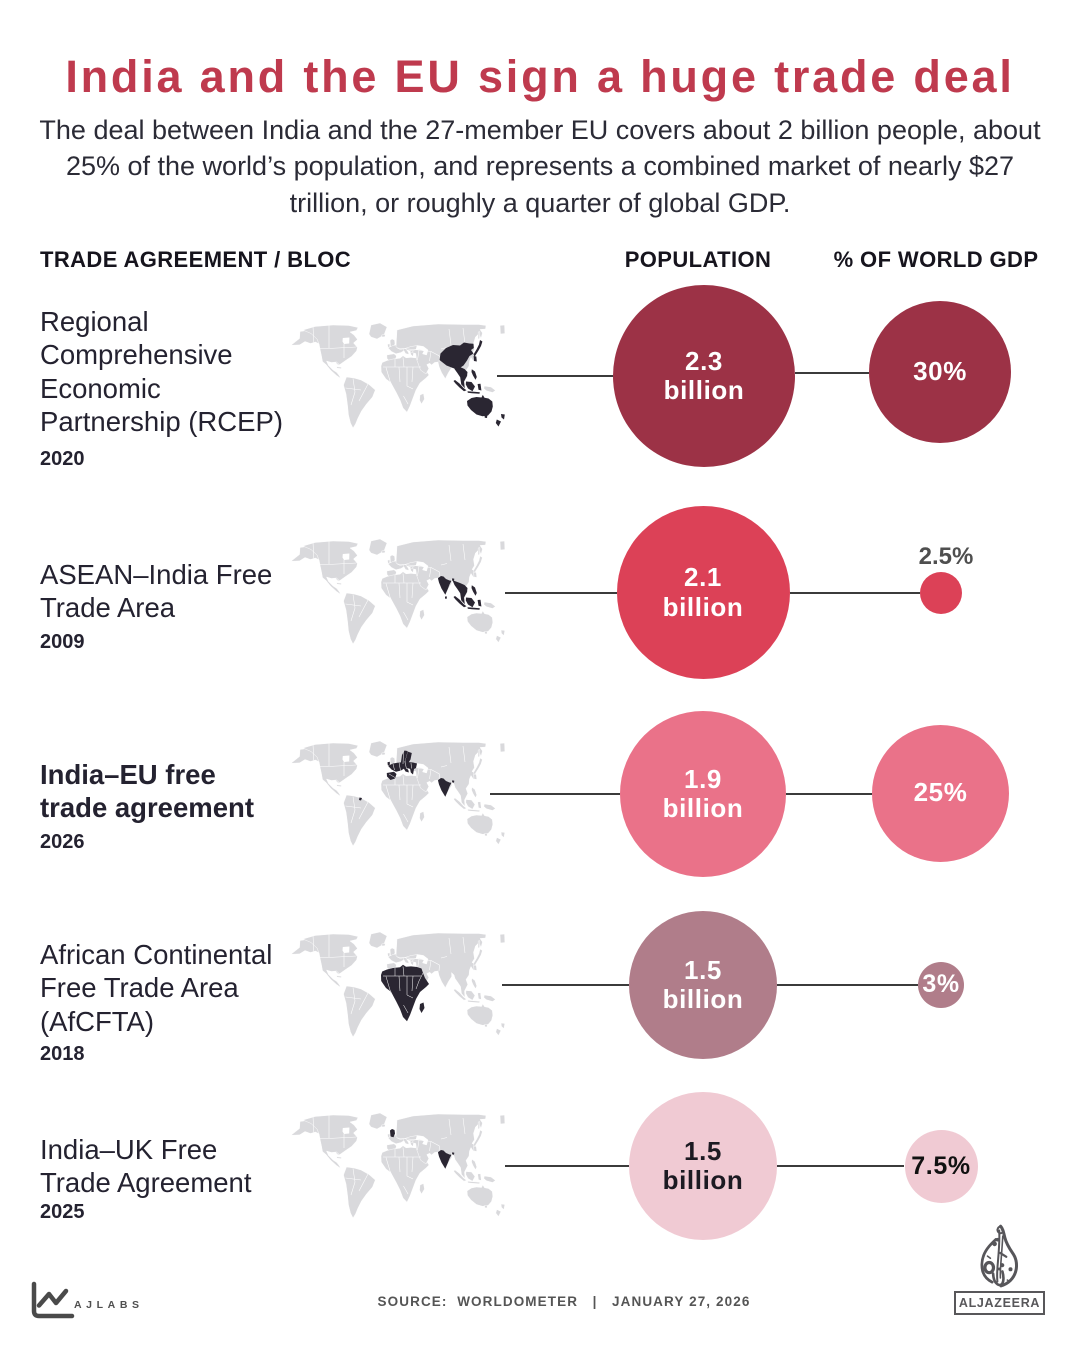  What do you see at coordinates (109, 1305) in the screenshot?
I see `svg-text: AJLABS` at bounding box center [109, 1305].